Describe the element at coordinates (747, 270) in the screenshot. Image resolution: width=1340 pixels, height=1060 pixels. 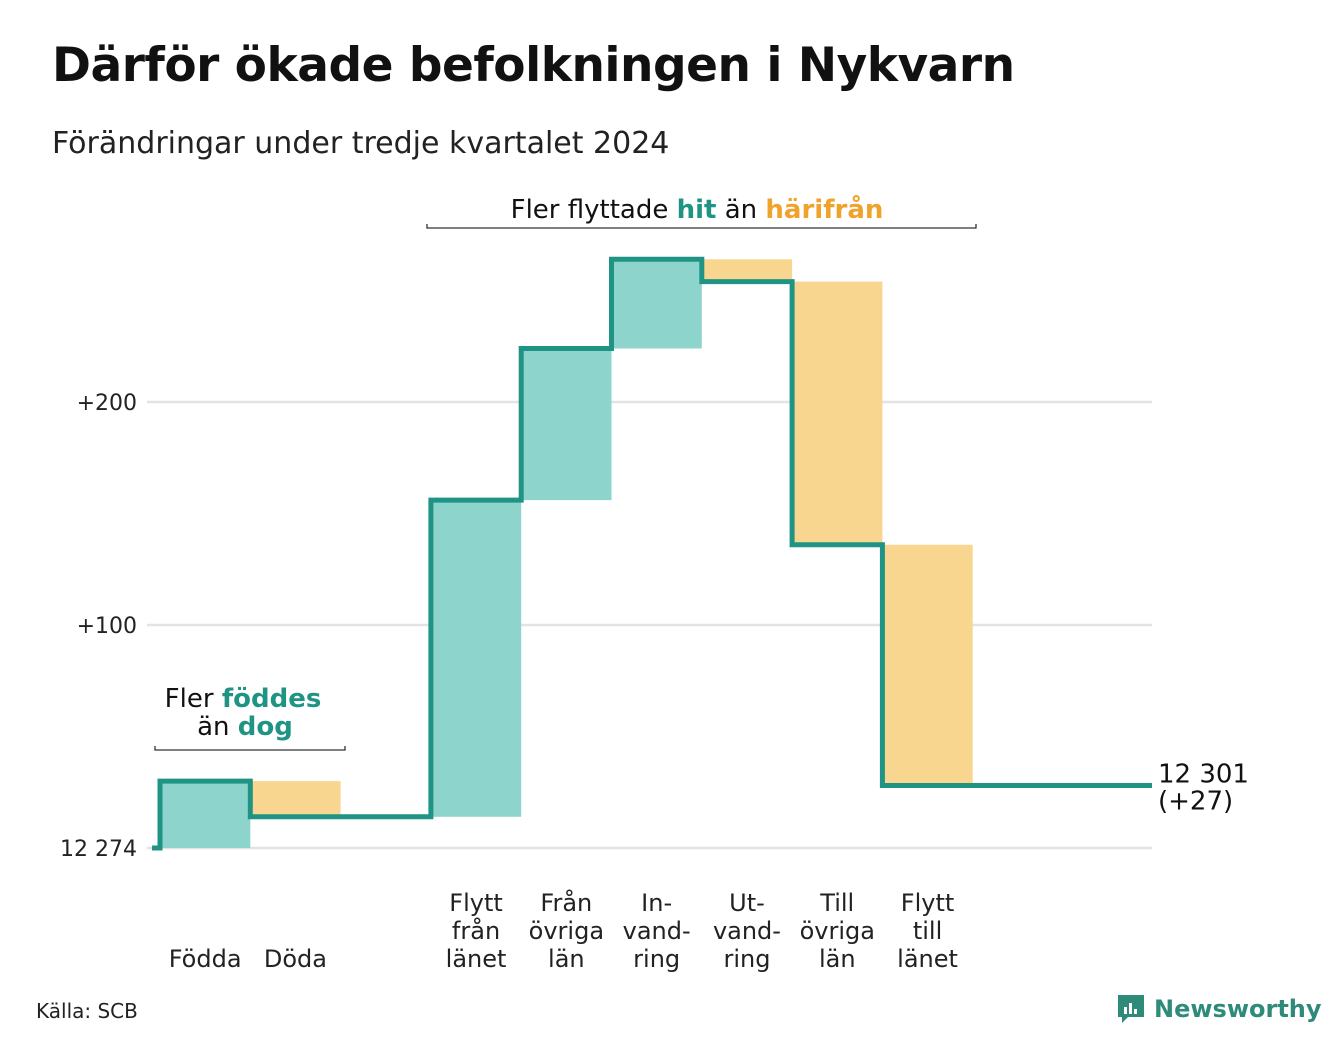
I see `bar-ut--vand--ring` at that location.